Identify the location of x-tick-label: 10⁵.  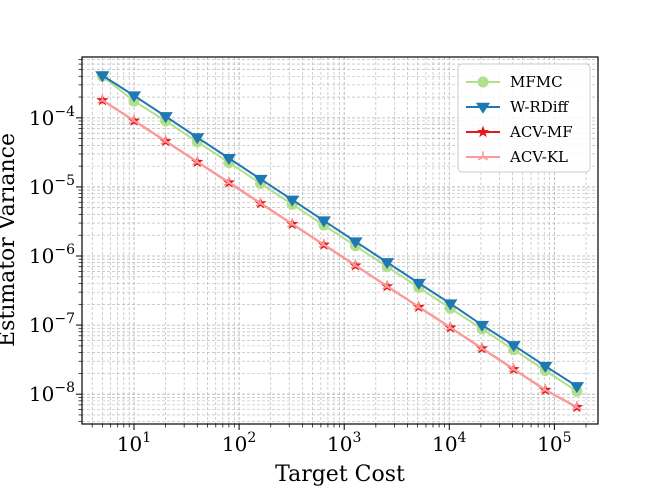
(554, 443).